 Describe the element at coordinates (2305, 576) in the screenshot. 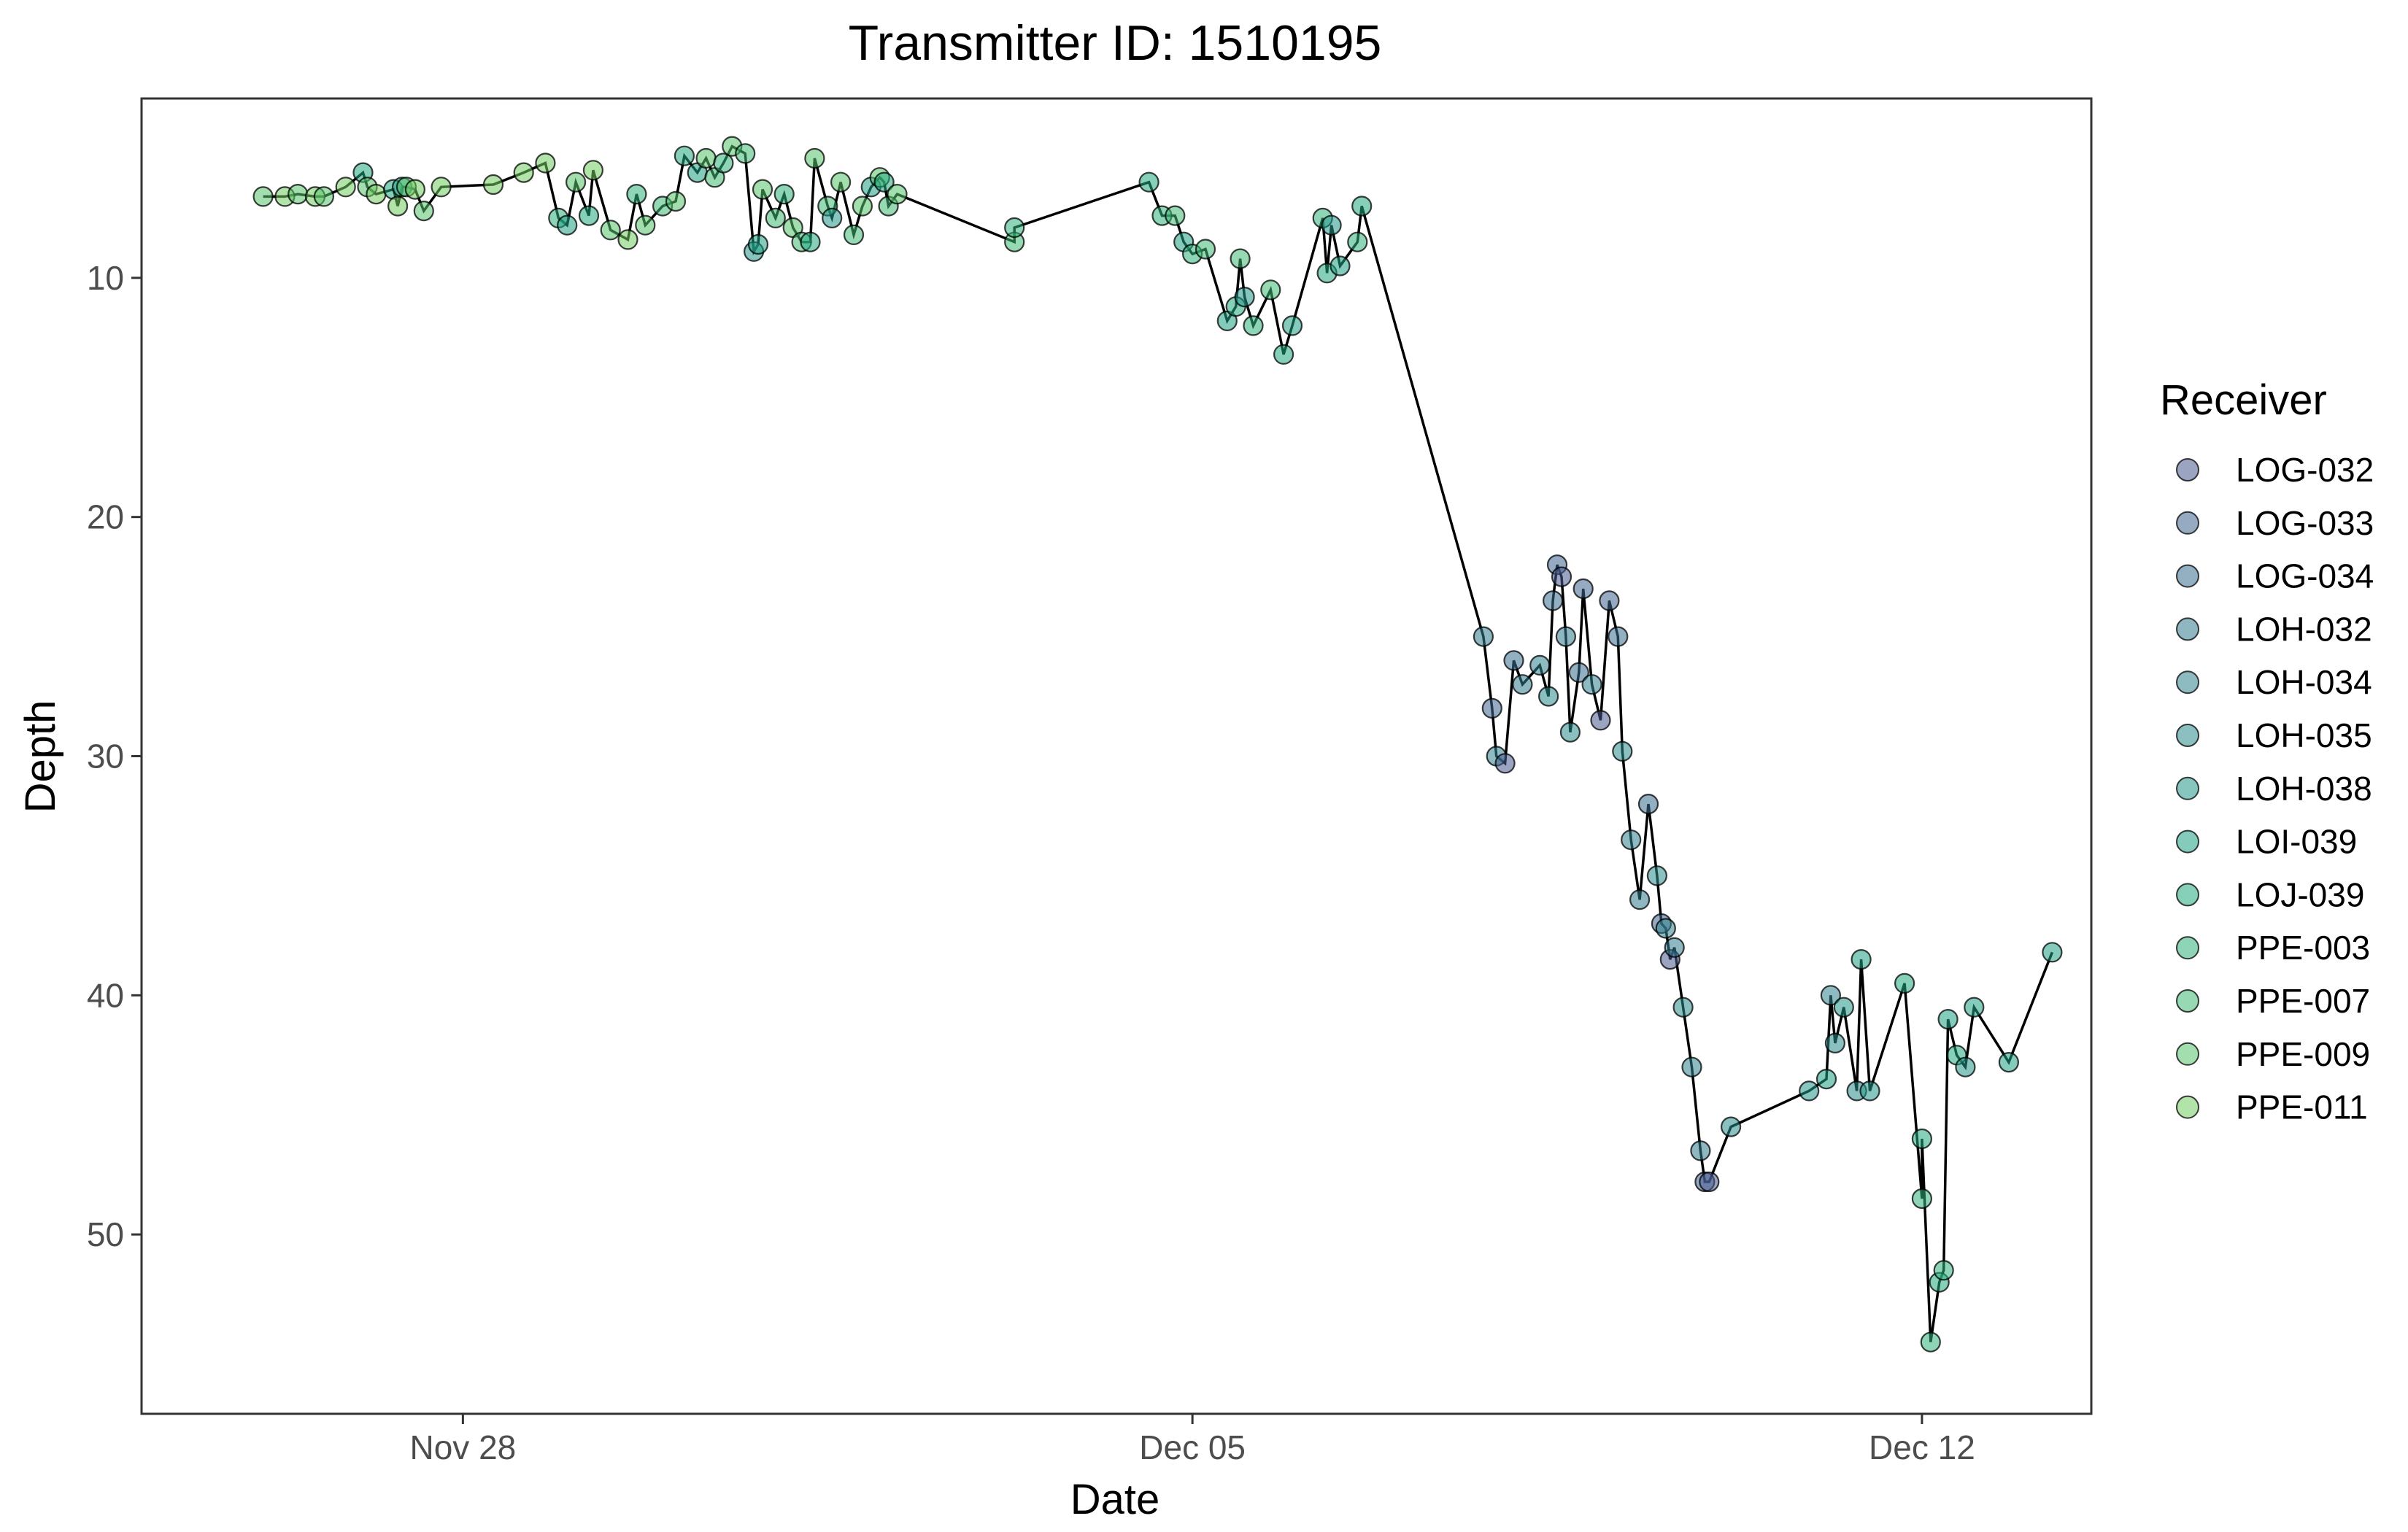

I see `legend-label: LOG-034` at that location.